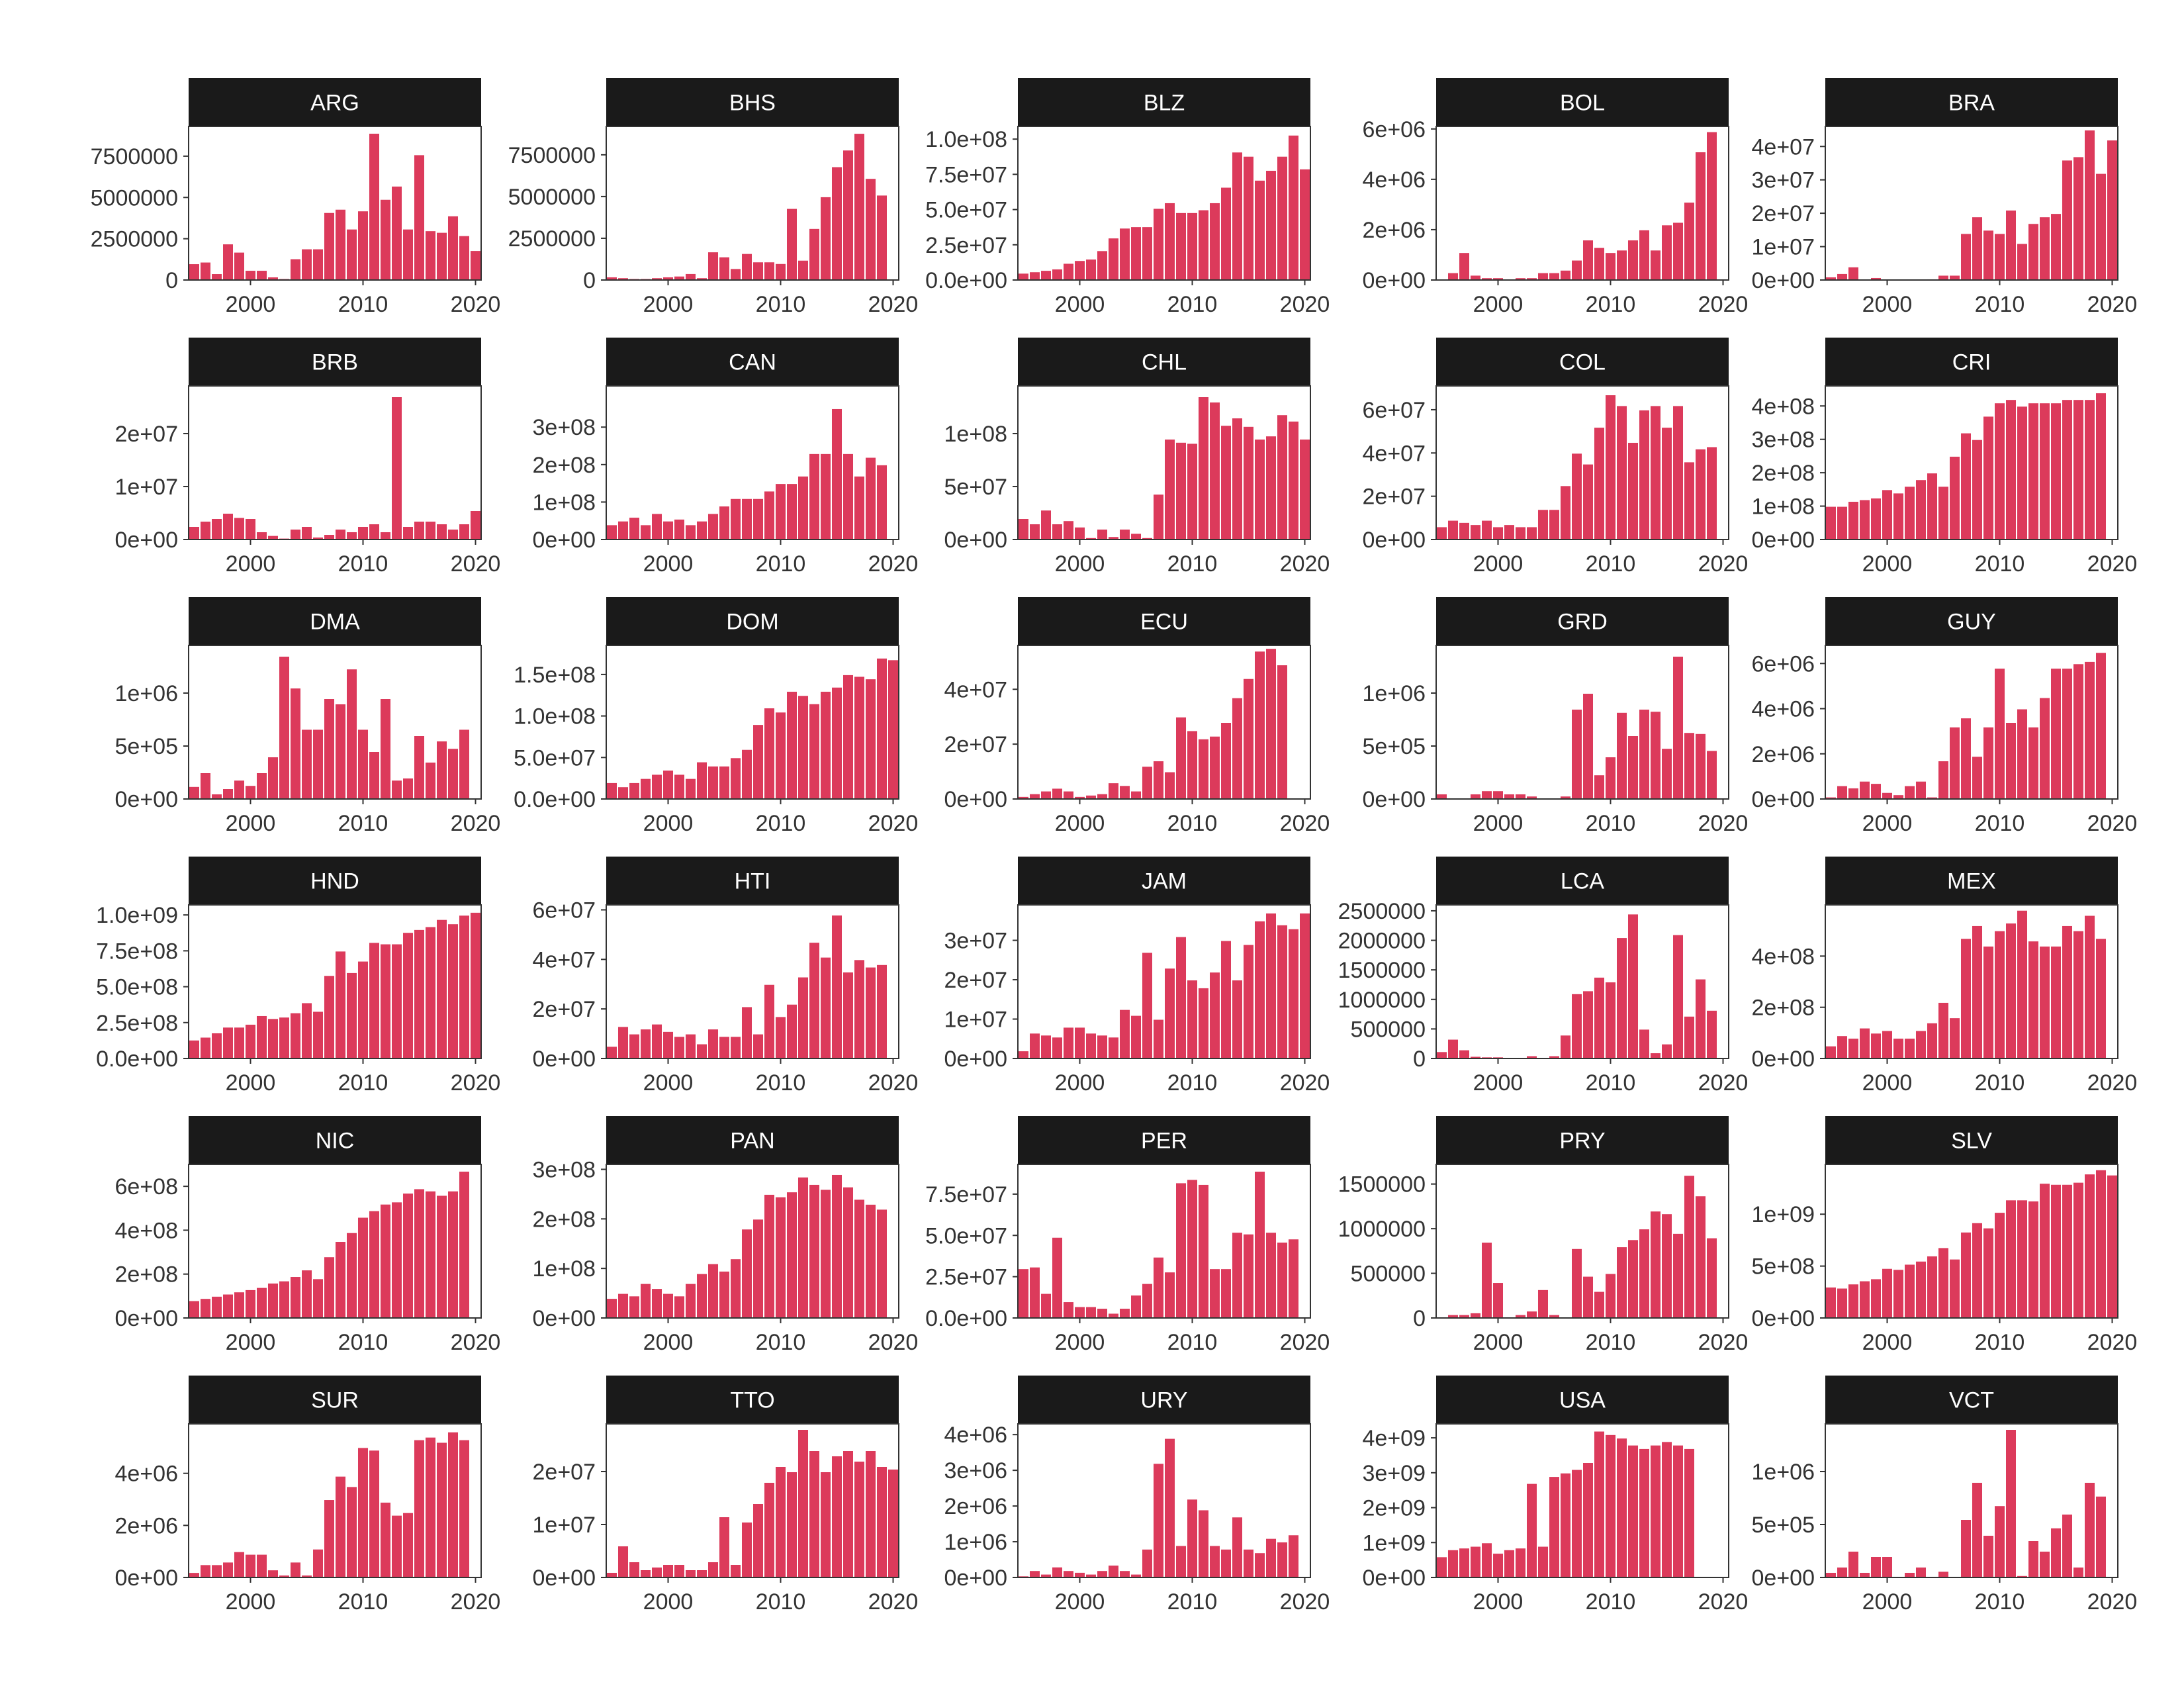 The image size is (2184, 1688). What do you see at coordinates (1068, 795) in the screenshot?
I see `bar-ecu-1999` at bounding box center [1068, 795].